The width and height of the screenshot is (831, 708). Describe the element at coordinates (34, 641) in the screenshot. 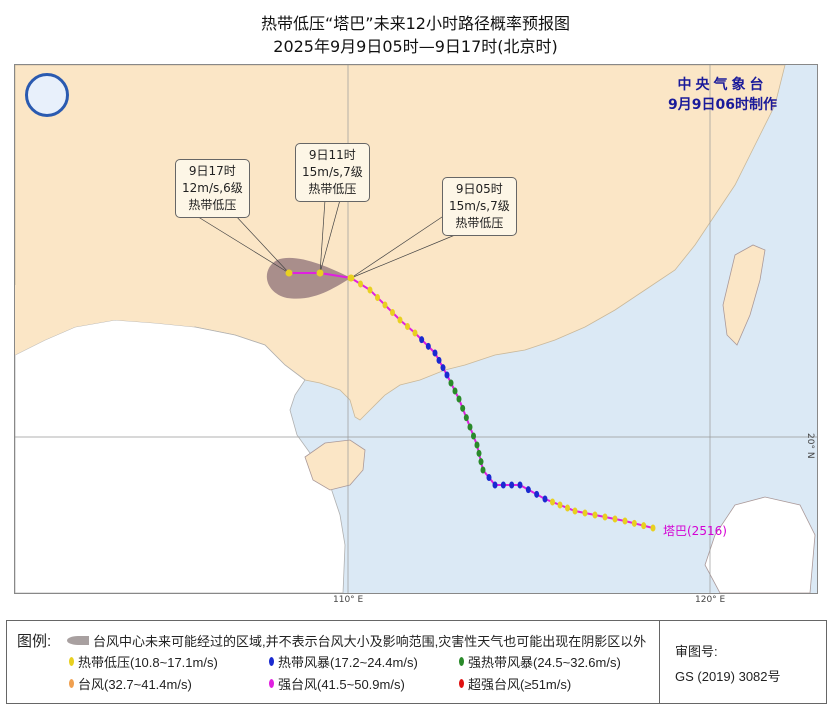

I see `legend-label: 图例:` at that location.